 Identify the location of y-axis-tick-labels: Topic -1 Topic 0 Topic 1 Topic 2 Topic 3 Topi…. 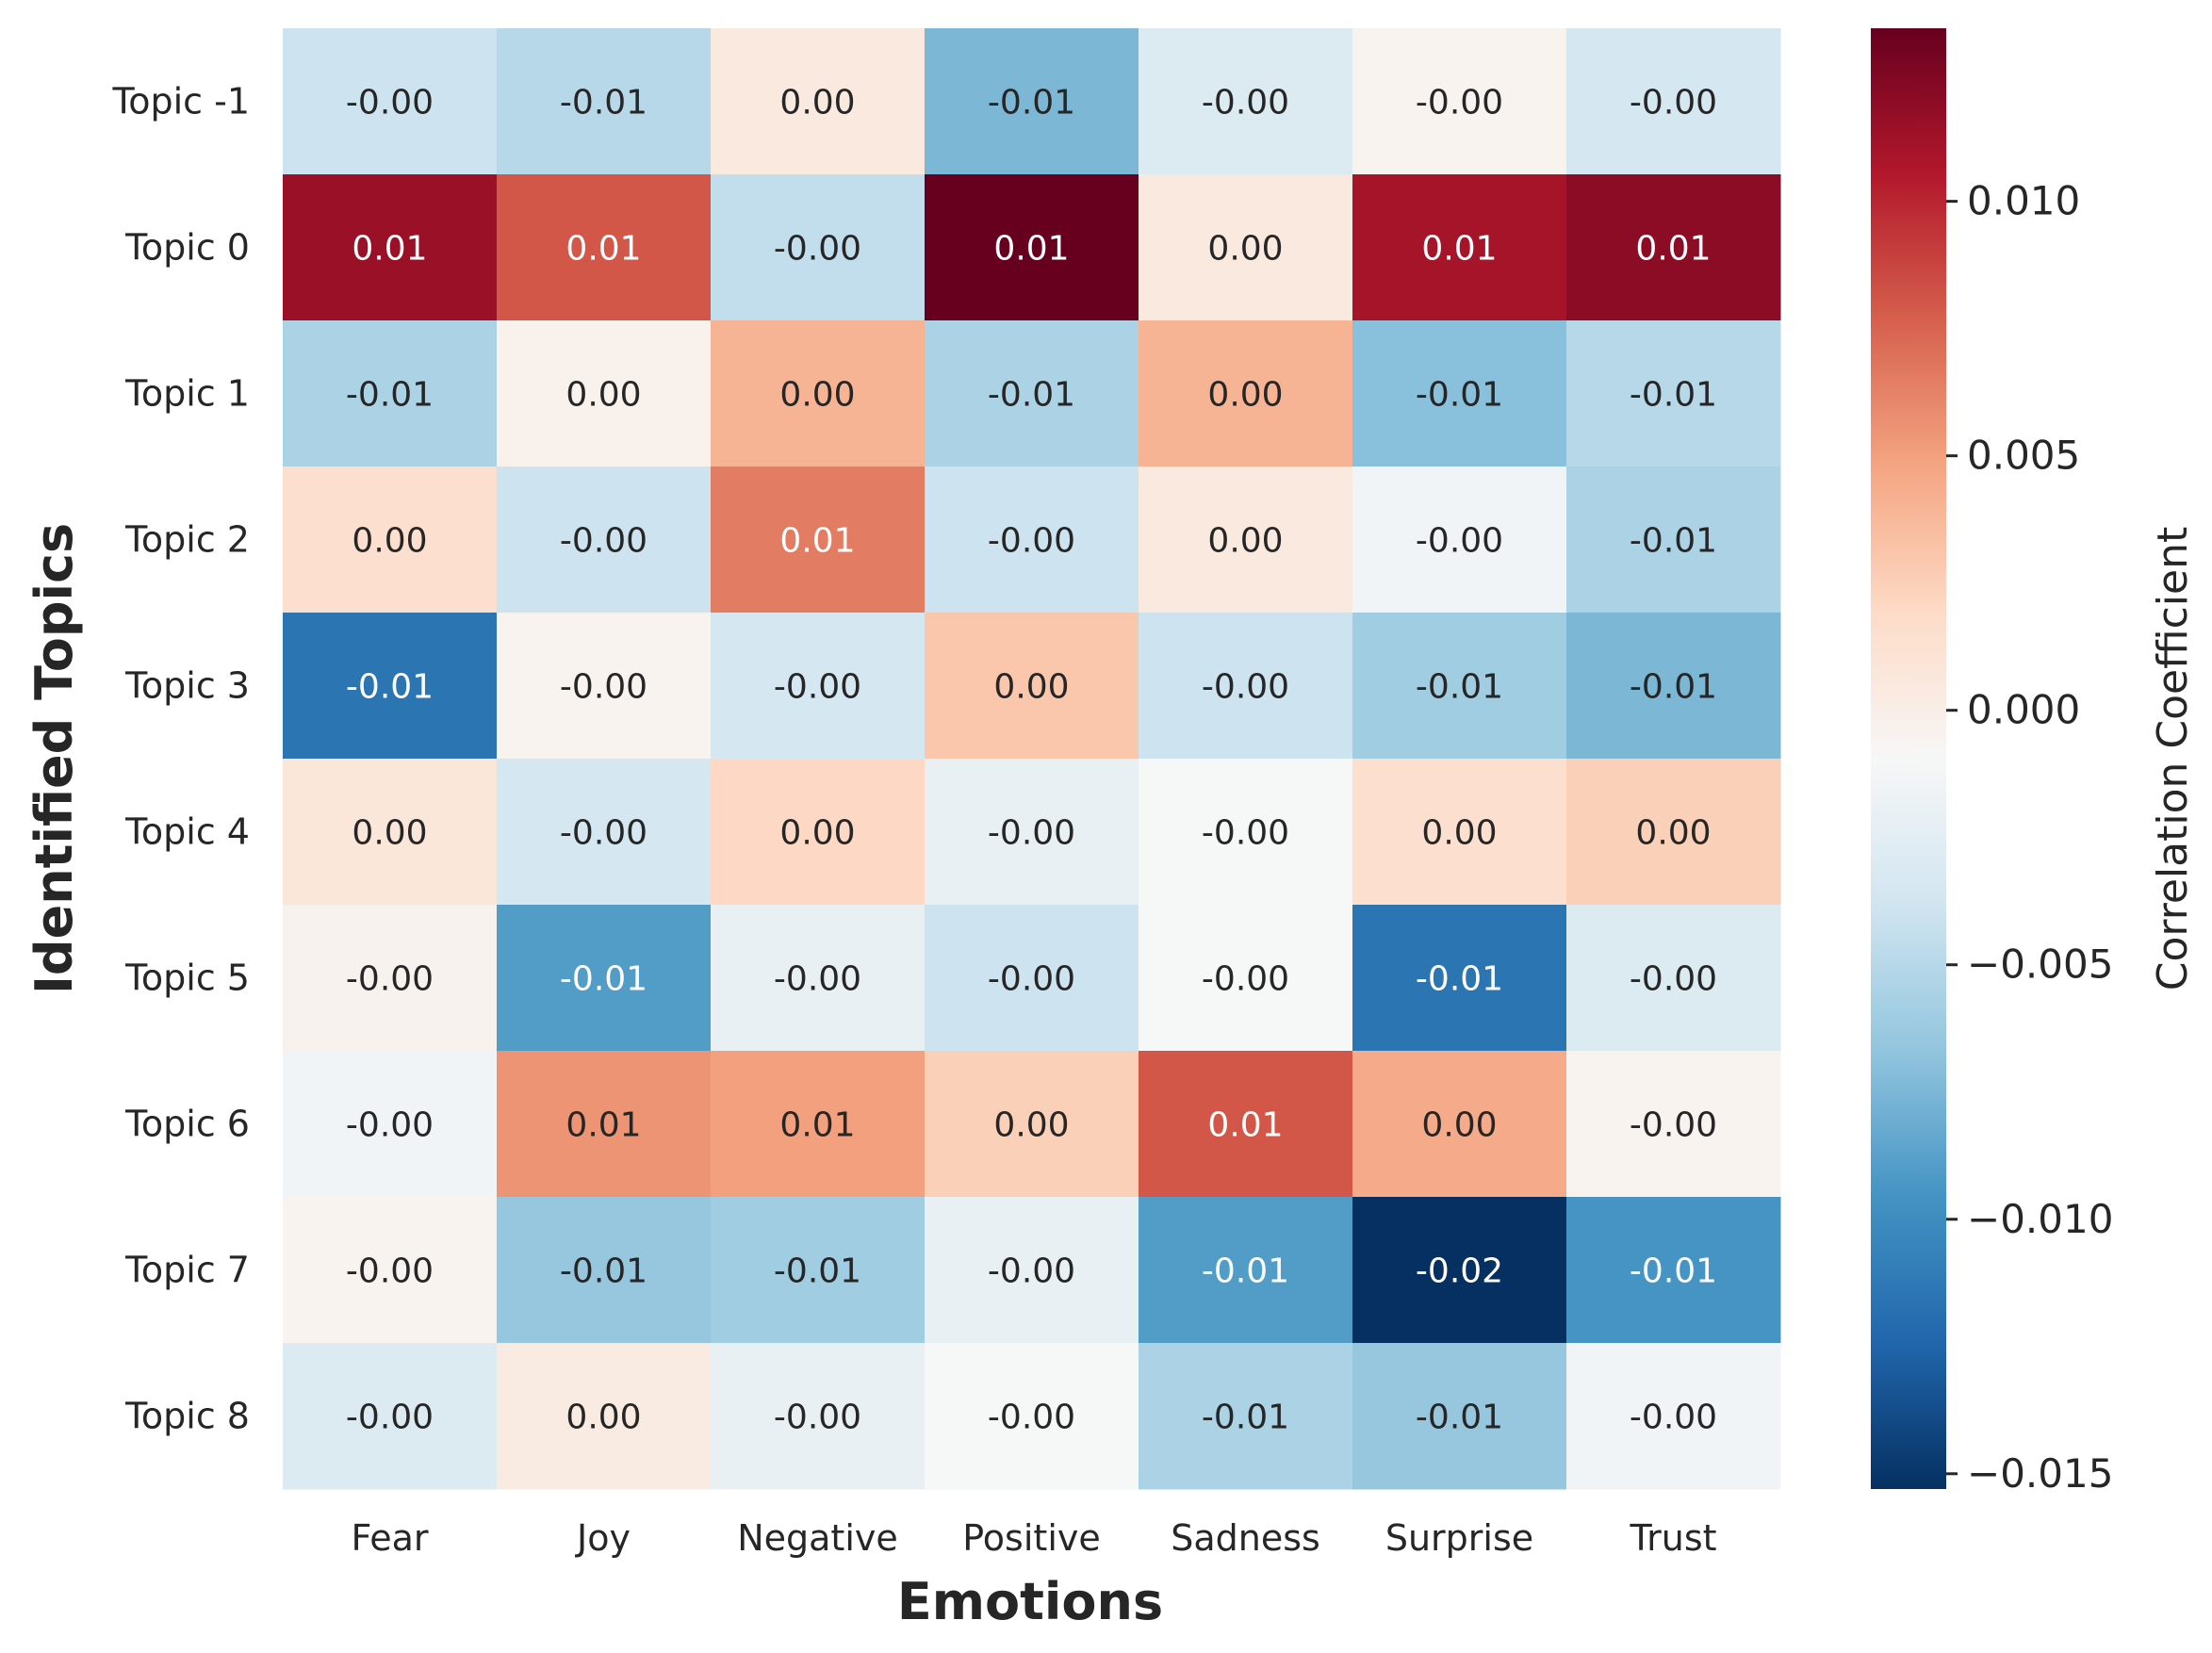
(180, 759).